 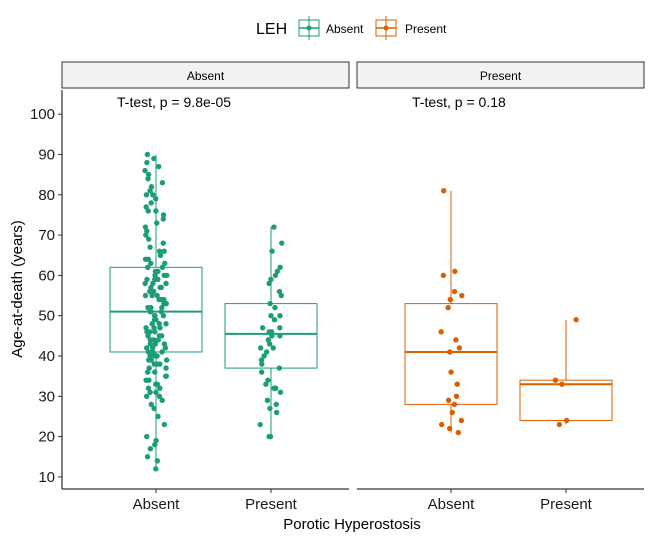 I want to click on legend-label-present: Present, so click(x=426, y=29).